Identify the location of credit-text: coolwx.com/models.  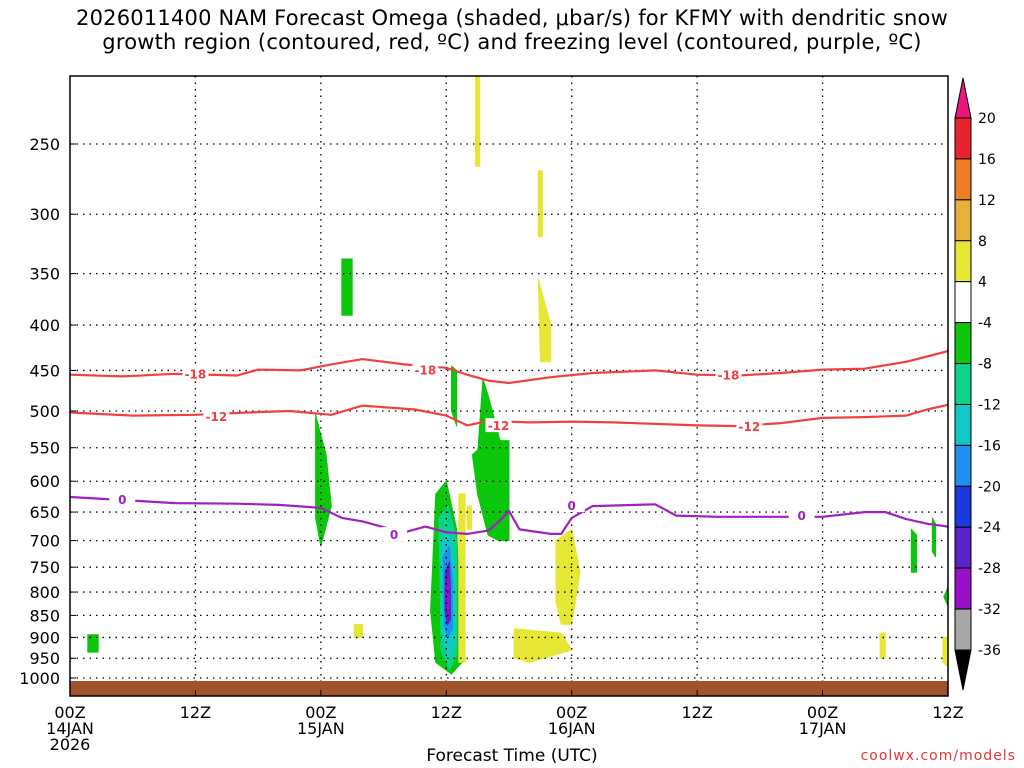
(938, 756).